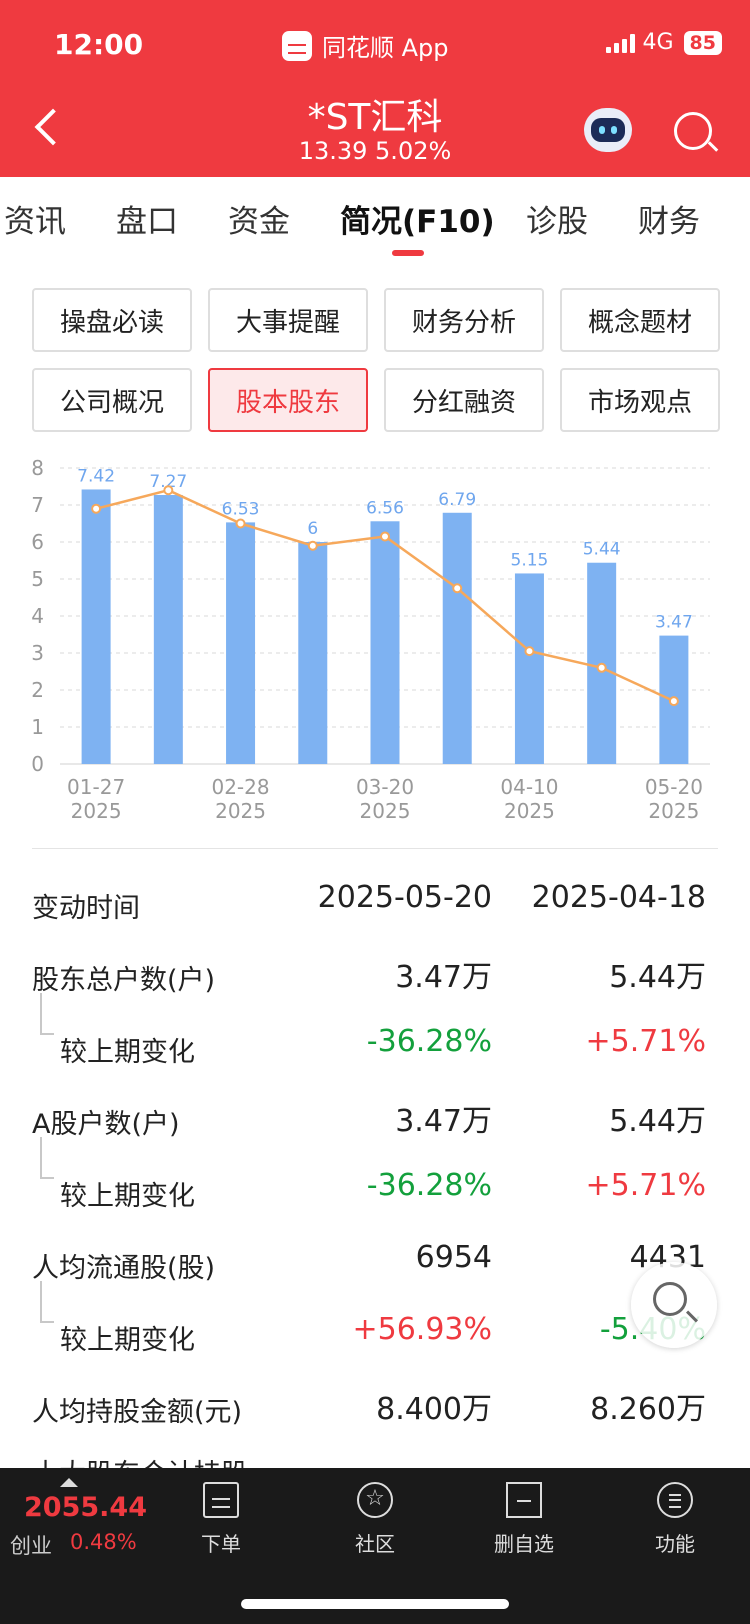 This screenshot has width=750, height=1624. What do you see at coordinates (675, 1523) in the screenshot?
I see `nav-functions: 功能` at bounding box center [675, 1523].